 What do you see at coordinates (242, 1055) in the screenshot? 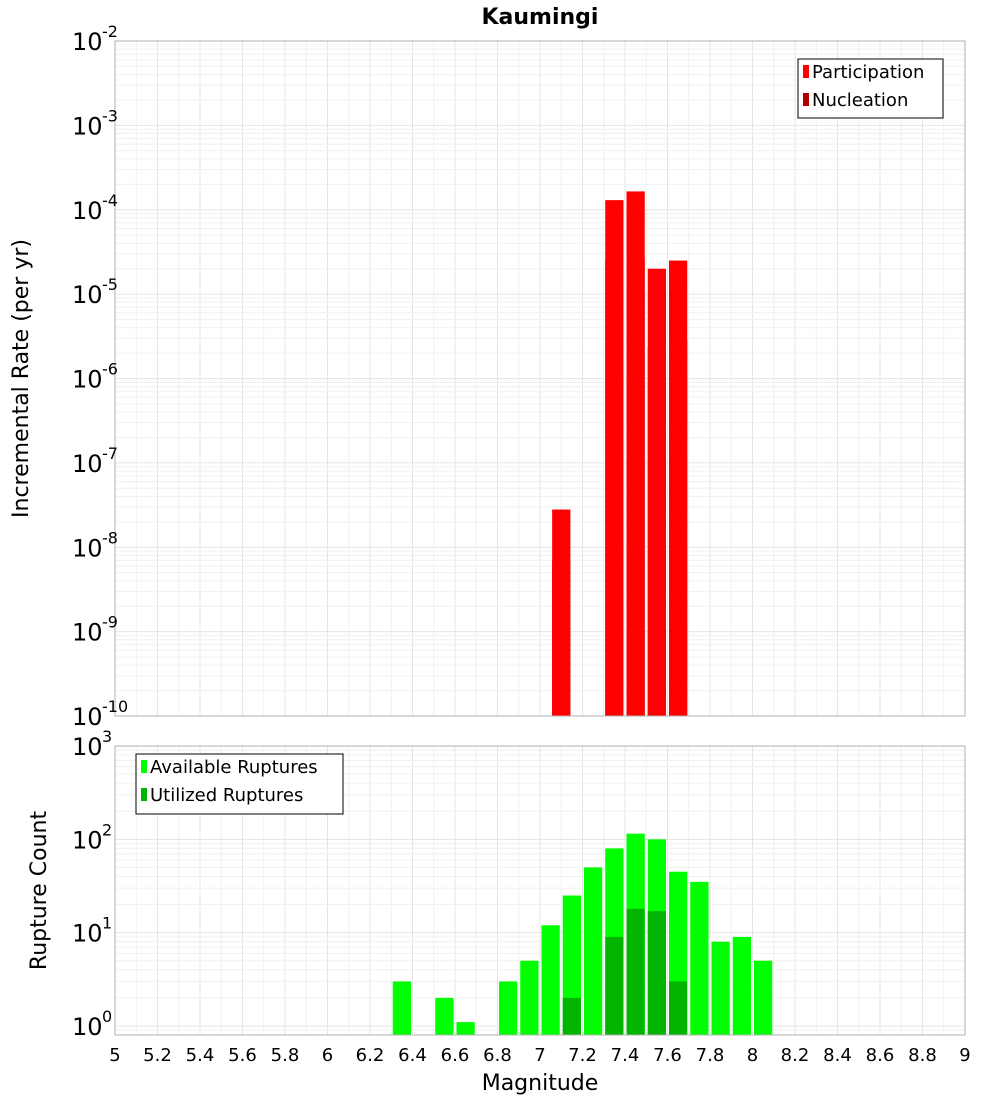
I see `x-tick-label: 5.6` at bounding box center [242, 1055].